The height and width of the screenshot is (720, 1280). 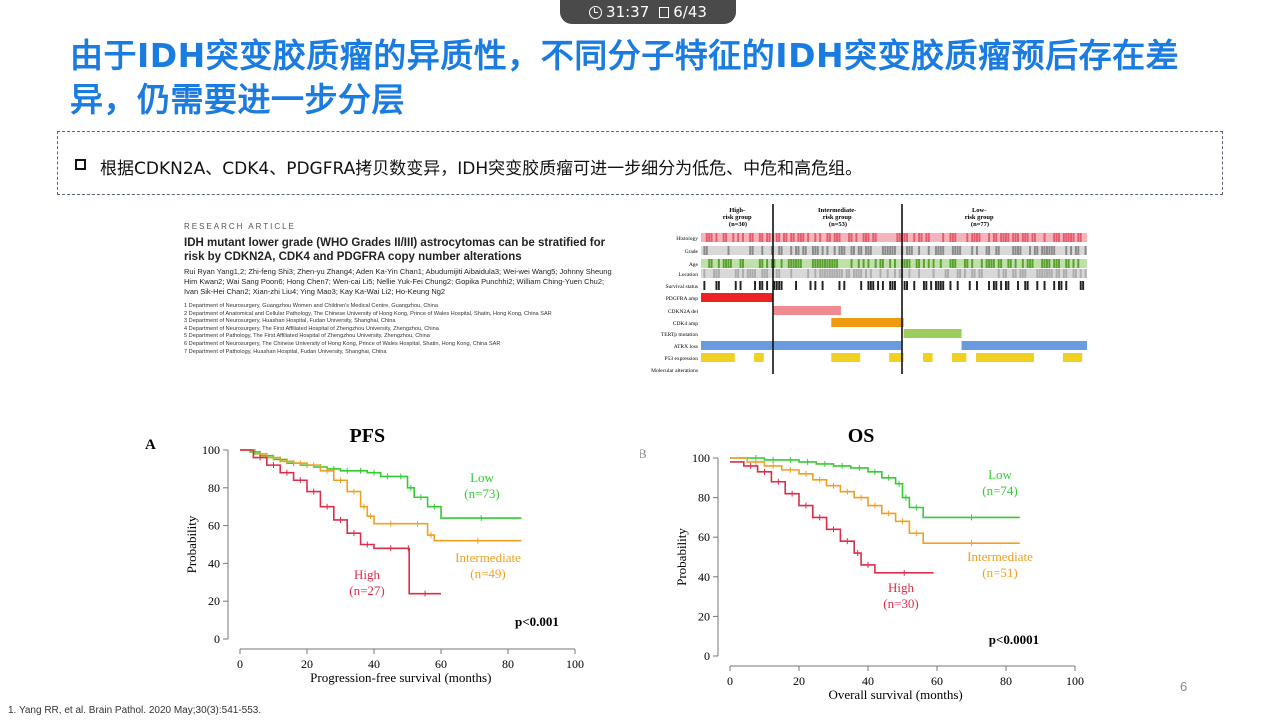 What do you see at coordinates (643, 453) in the screenshot?
I see `panel-label: B` at bounding box center [643, 453].